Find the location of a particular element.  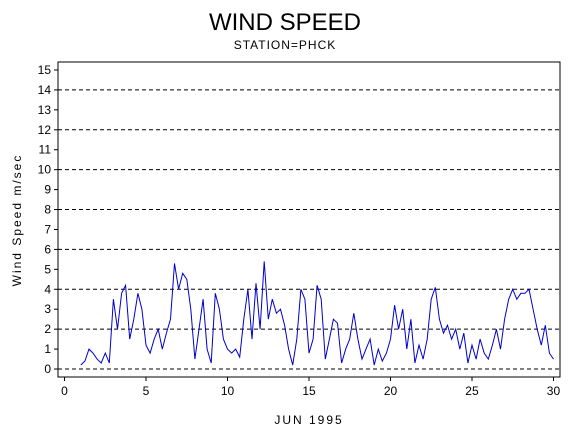

x-tick-label: 15 is located at coordinates (309, 391).